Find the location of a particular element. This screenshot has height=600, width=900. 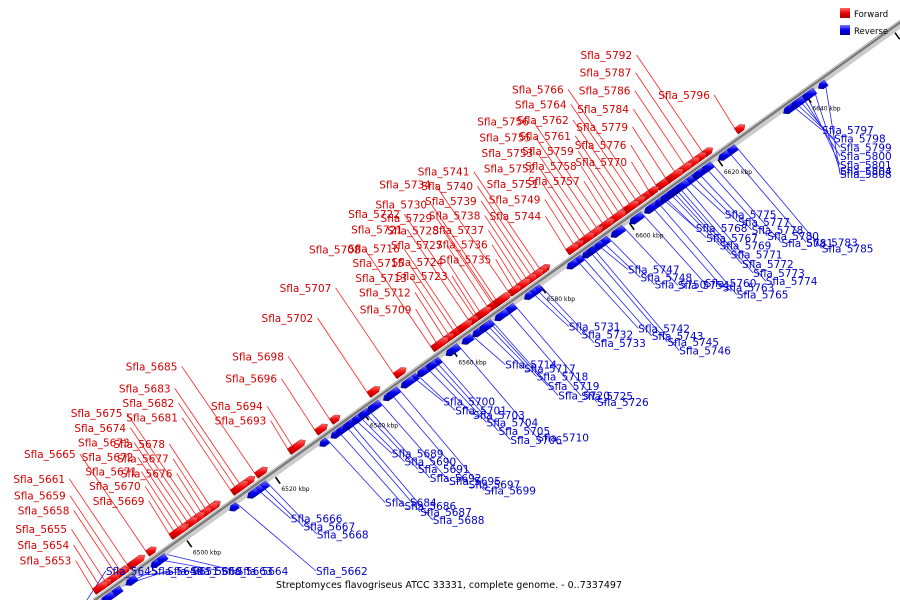

gene-label: Sfla_5709 is located at coordinates (386, 310).